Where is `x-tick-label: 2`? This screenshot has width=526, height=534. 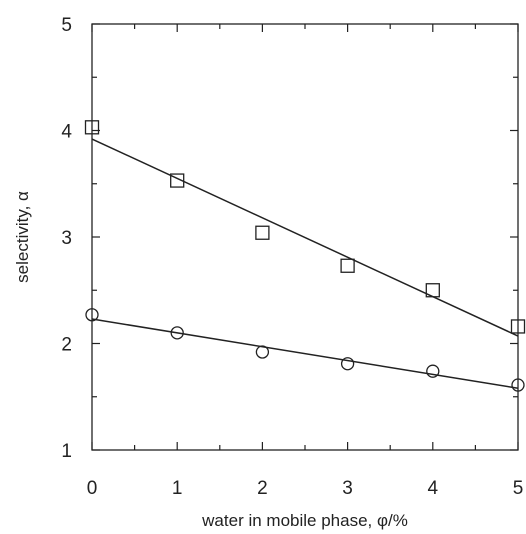 x-tick-label: 2 is located at coordinates (262, 488).